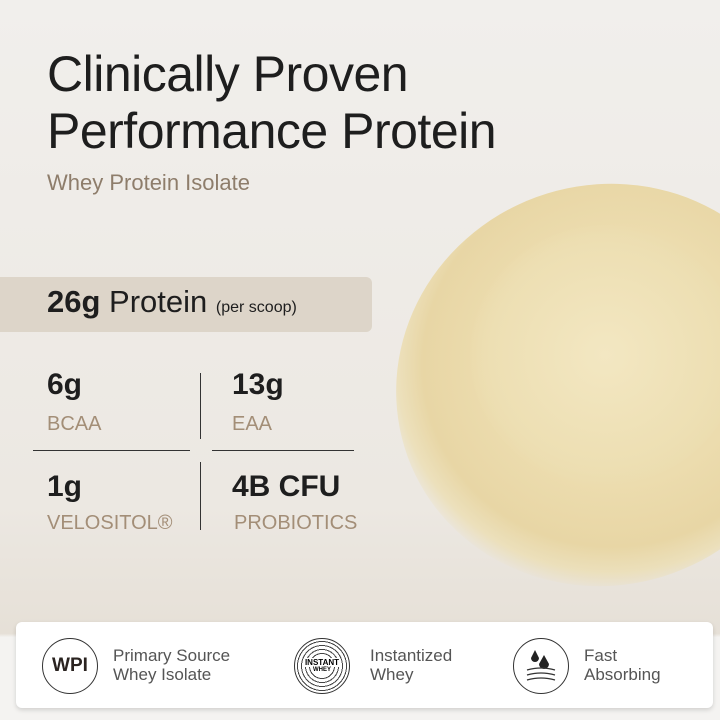 The image size is (720, 720). Describe the element at coordinates (541, 666) in the screenshot. I see `droplets-layers-icon` at that location.